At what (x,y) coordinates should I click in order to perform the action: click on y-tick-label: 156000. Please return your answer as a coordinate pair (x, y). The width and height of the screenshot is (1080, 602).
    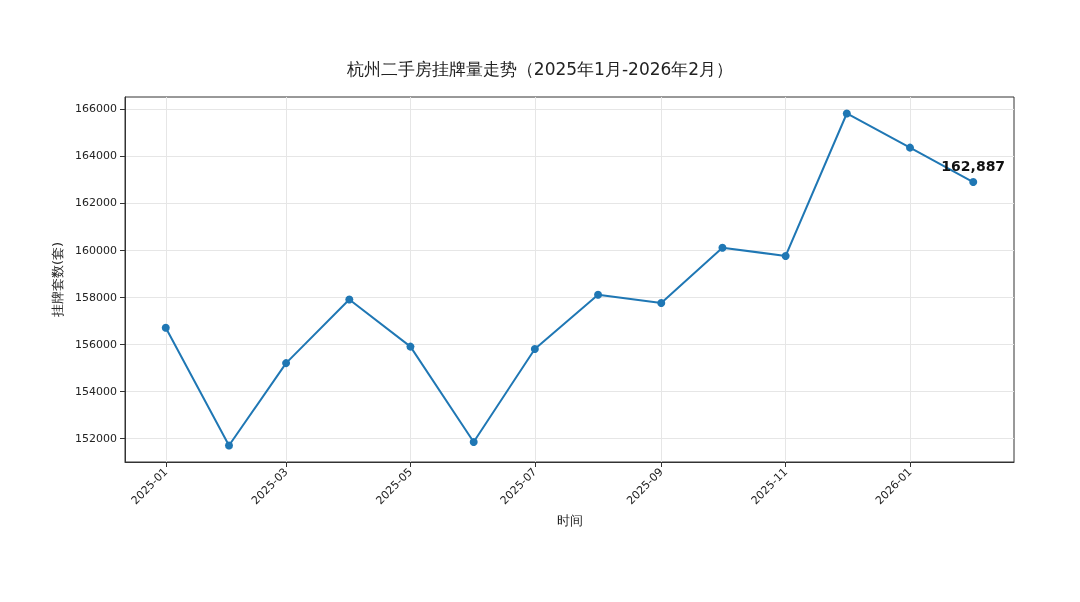
    Looking at the image, I should click on (96, 344).